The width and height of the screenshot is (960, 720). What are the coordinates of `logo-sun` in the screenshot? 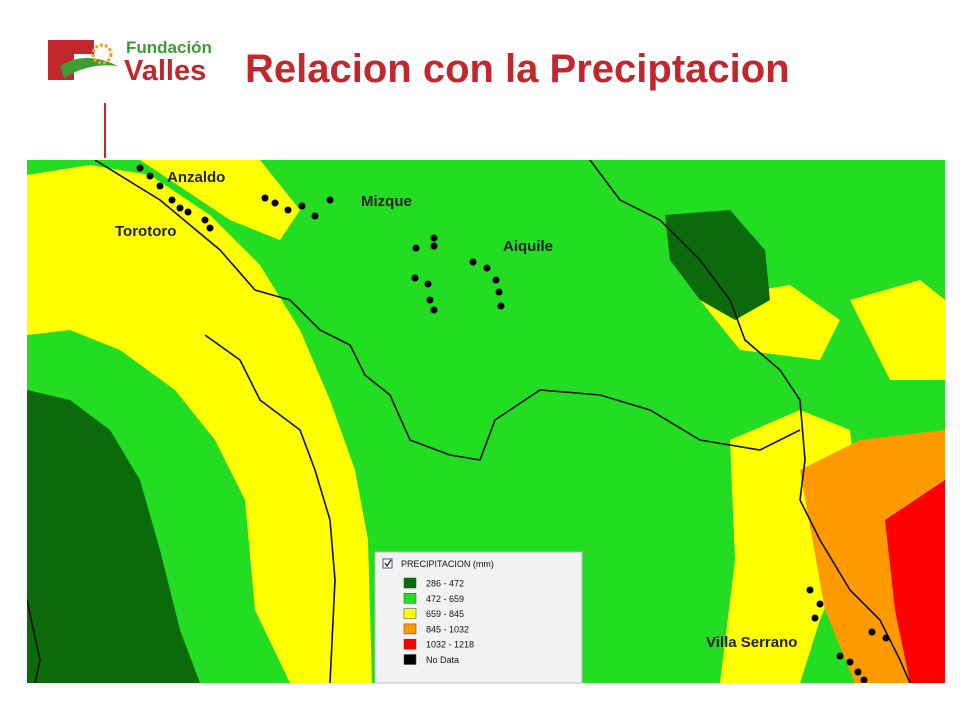 It's located at (102, 54).